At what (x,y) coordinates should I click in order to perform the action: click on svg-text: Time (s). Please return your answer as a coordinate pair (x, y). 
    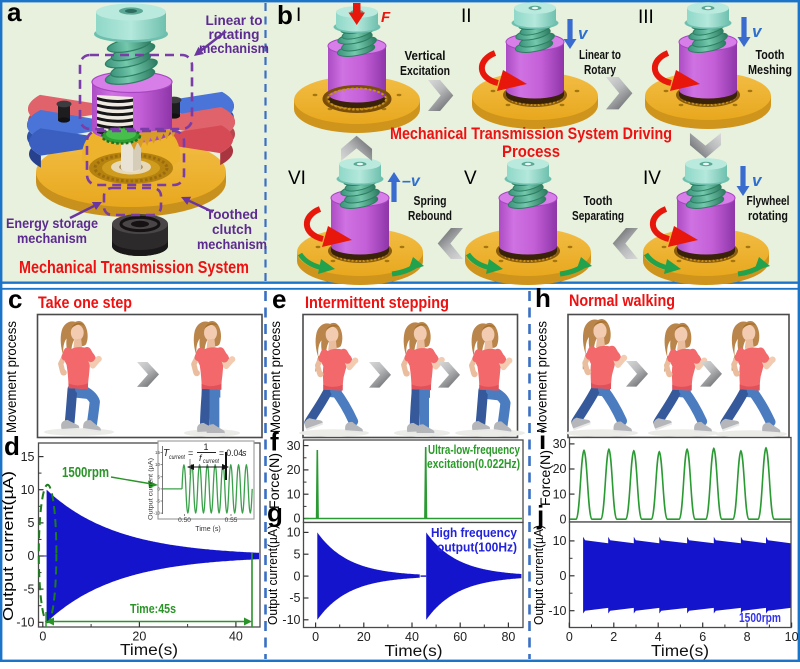
    Looking at the image, I should click on (207, 529).